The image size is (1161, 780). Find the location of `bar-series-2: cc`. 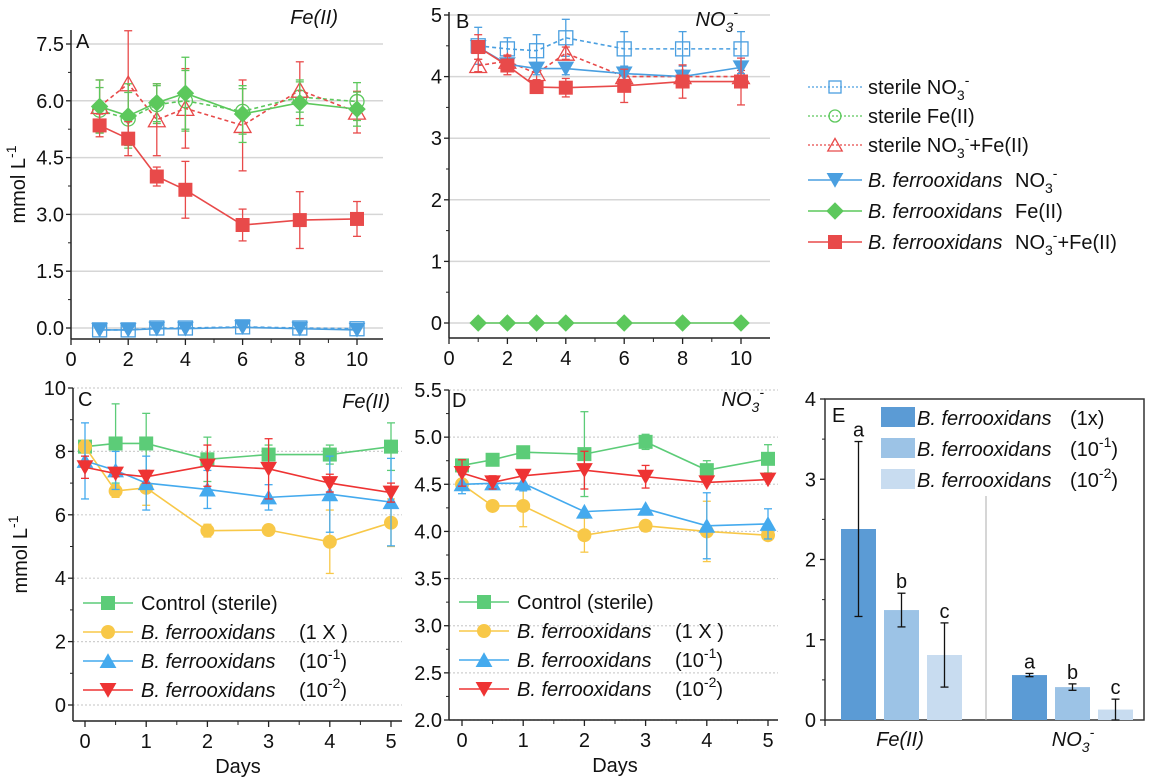

bar-series-2: cc is located at coordinates (1030, 661).